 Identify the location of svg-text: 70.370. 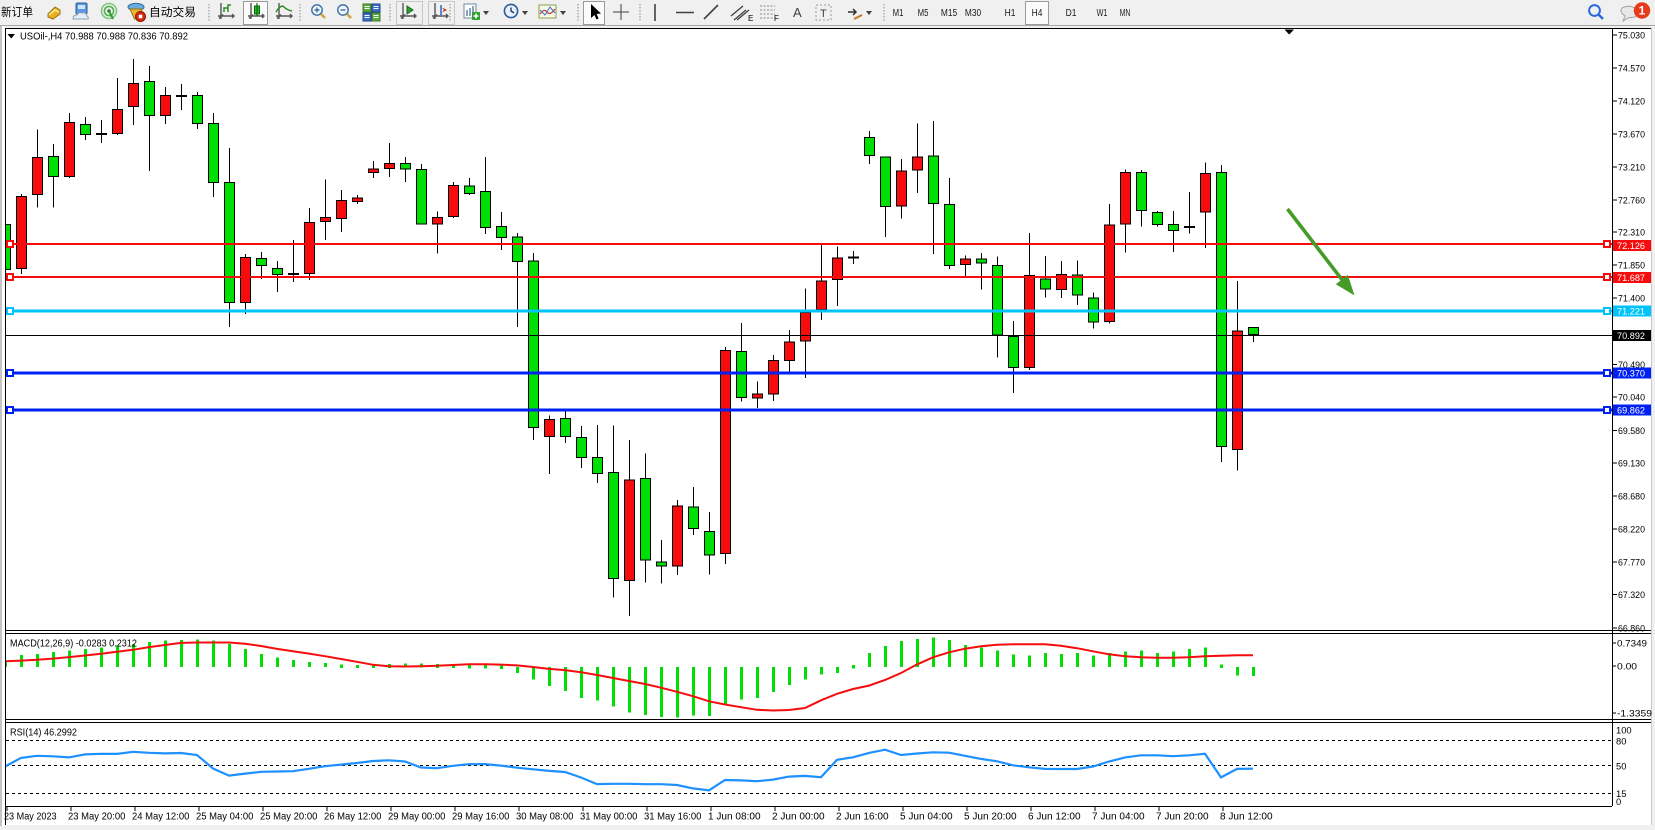
(1631, 374).